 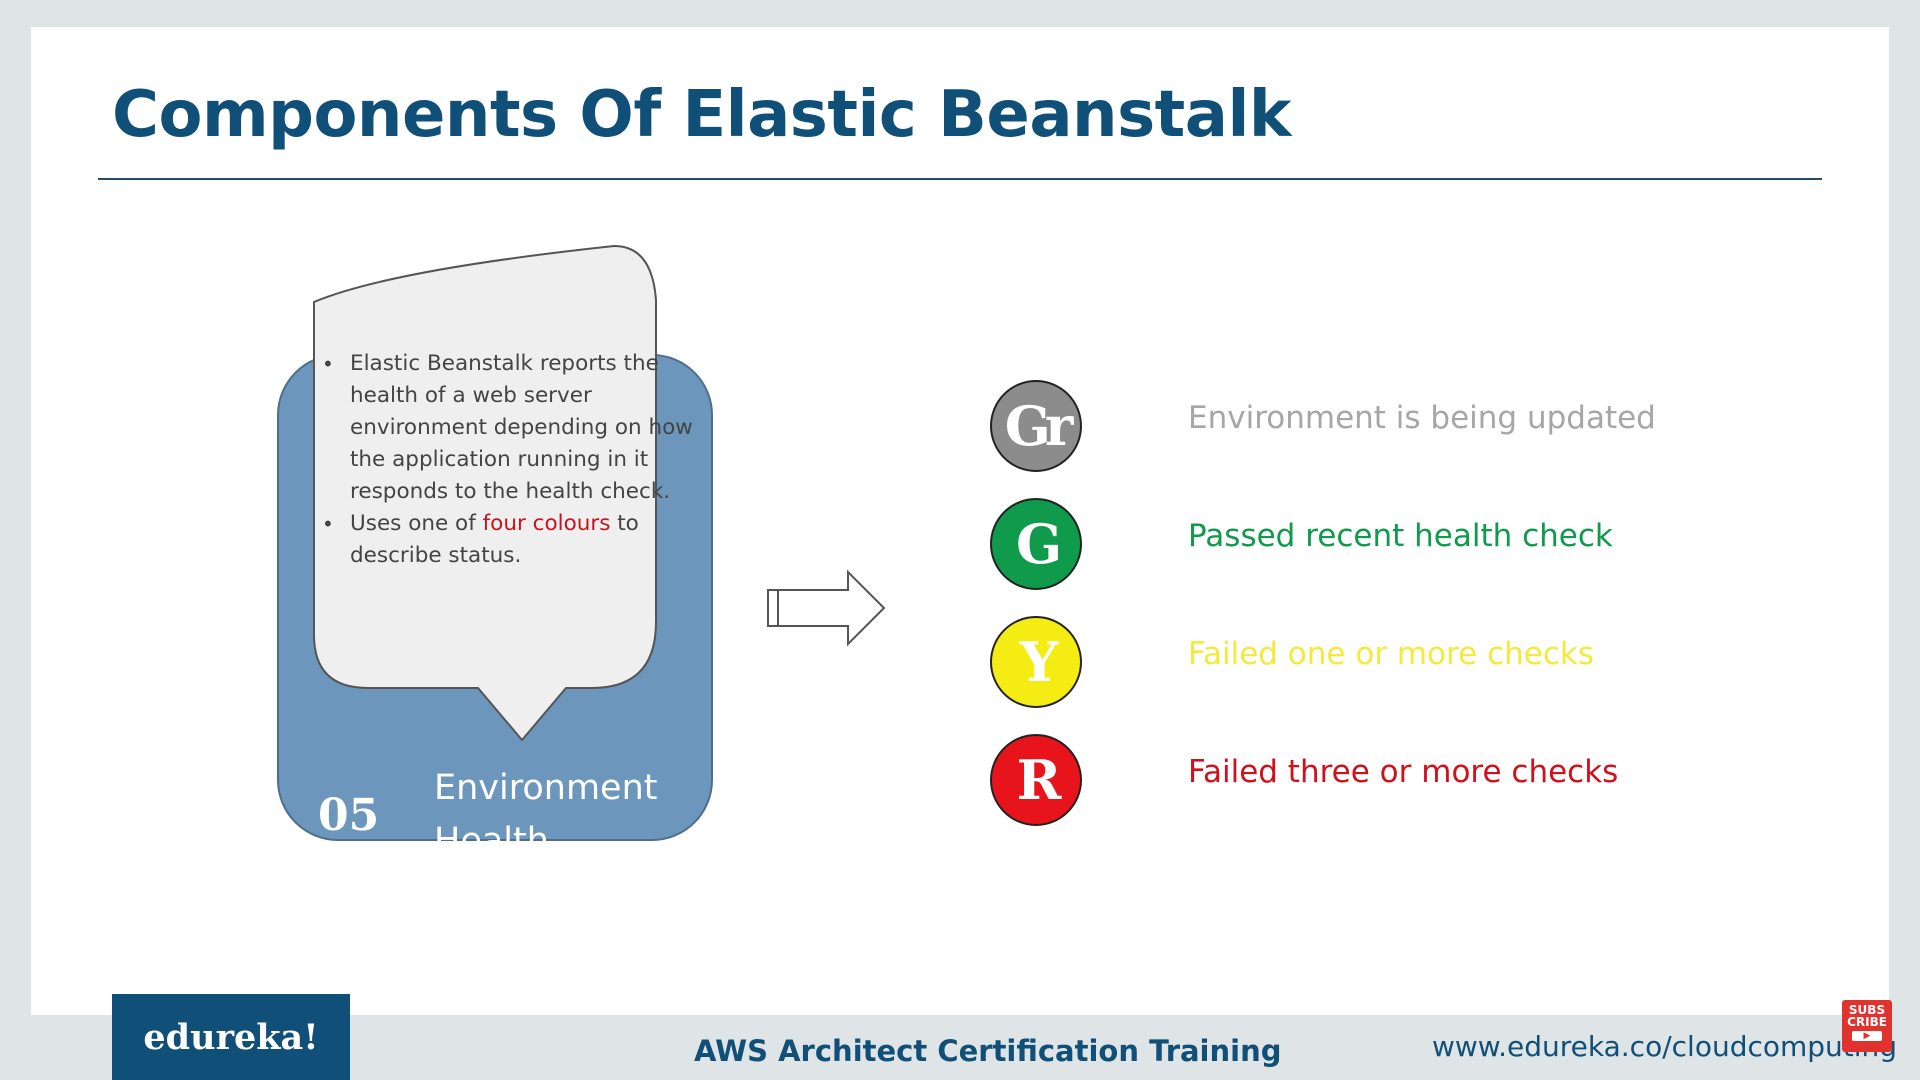 What do you see at coordinates (1400, 536) in the screenshot?
I see `status-description: Passed recent health check` at bounding box center [1400, 536].